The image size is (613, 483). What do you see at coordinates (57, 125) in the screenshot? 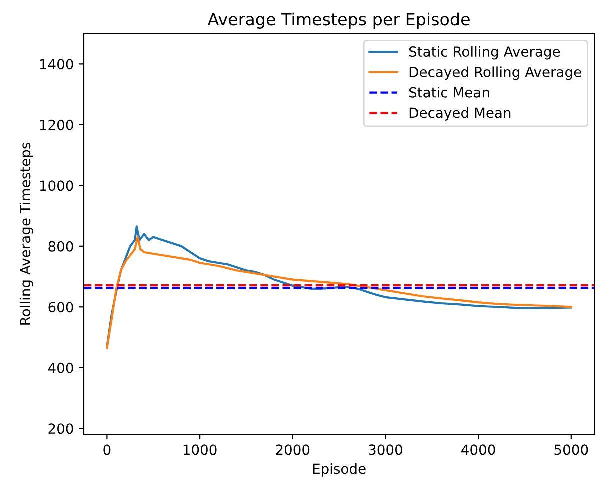
I see `y-tick-label: 1200` at bounding box center [57, 125].